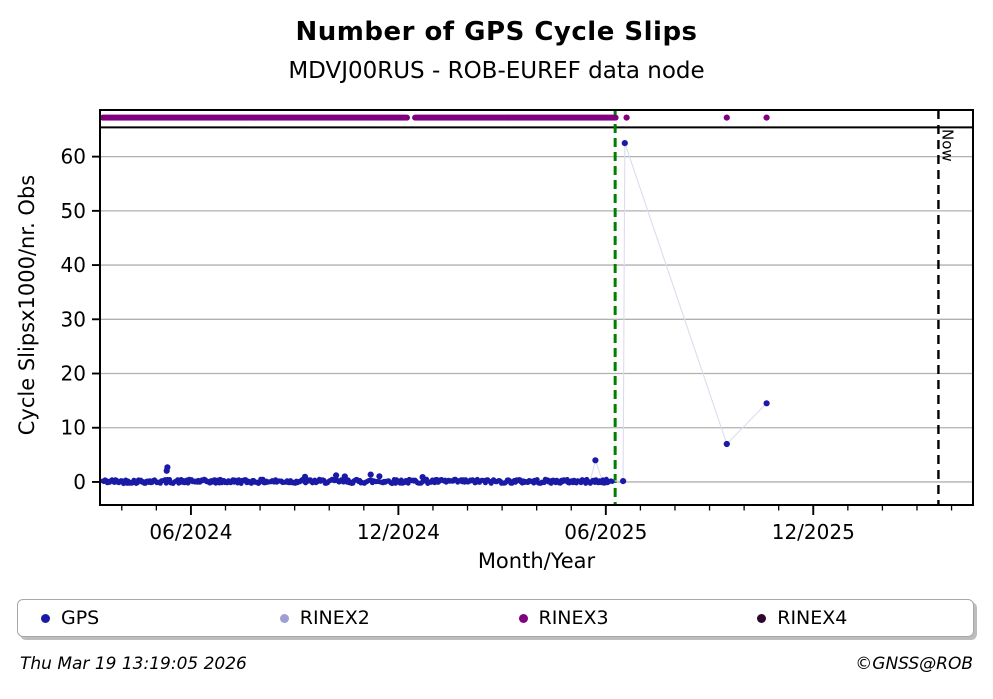  What do you see at coordinates (537, 524) in the screenshot?
I see `x-axis-ticks: 06/2024 12/2024 06/2025 12/2025` at bounding box center [537, 524].